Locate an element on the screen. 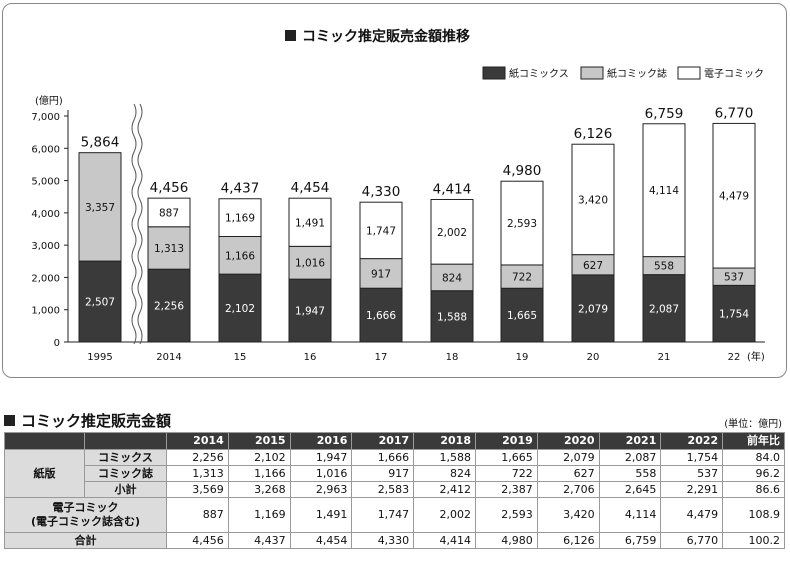 This screenshot has width=790, height=562. table-cell: 2,645 is located at coordinates (630, 489).